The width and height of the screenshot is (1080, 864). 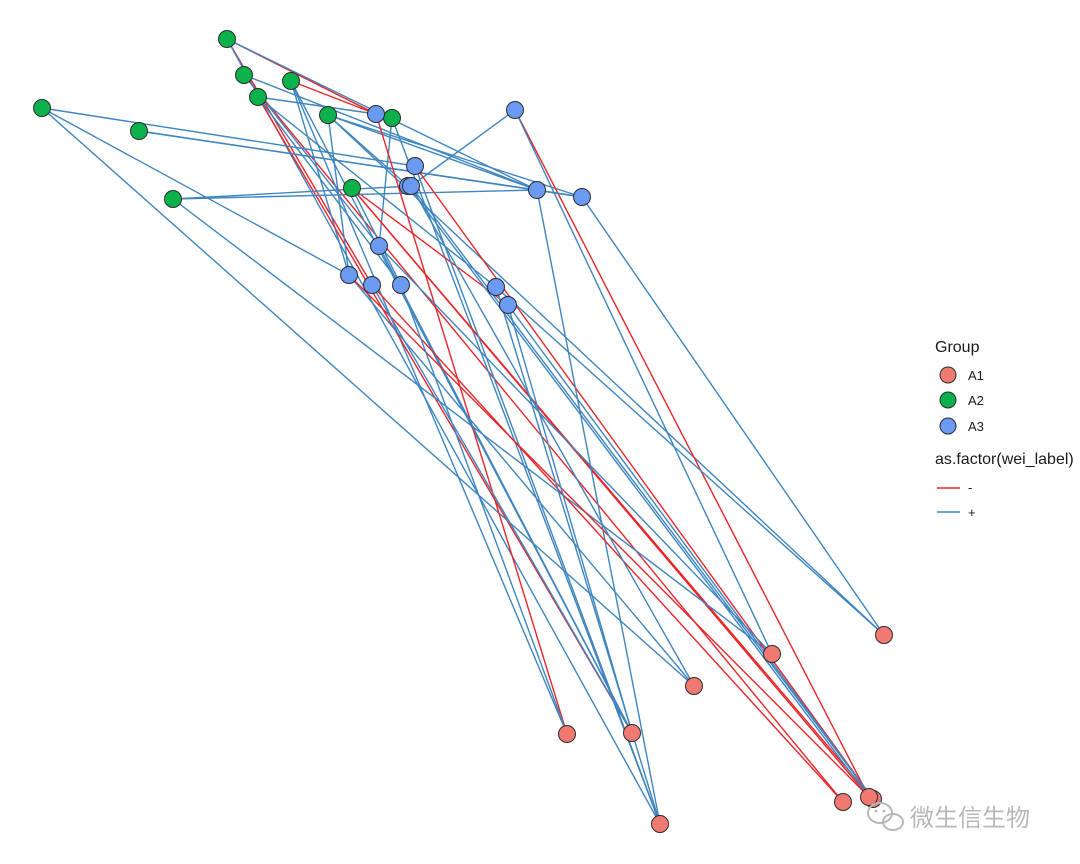 What do you see at coordinates (957, 347) in the screenshot?
I see `legend-group-title: Group` at bounding box center [957, 347].